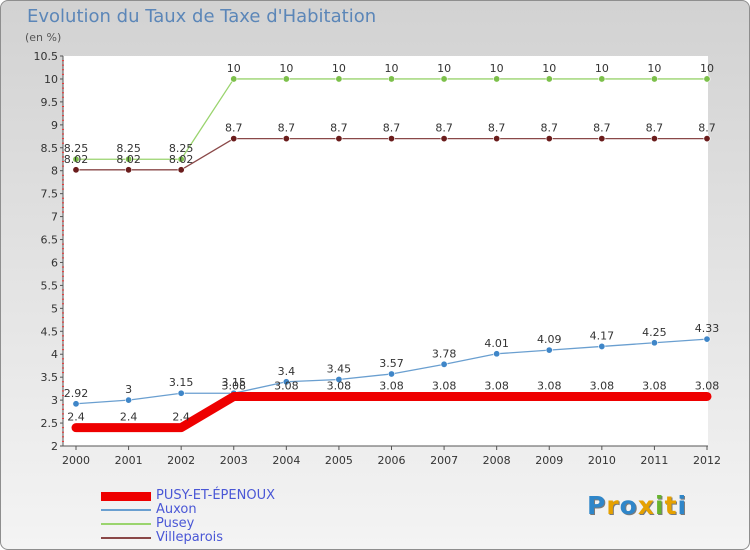 The height and width of the screenshot is (550, 750). What do you see at coordinates (54, 308) in the screenshot?
I see `y-tick-label: 5` at bounding box center [54, 308].